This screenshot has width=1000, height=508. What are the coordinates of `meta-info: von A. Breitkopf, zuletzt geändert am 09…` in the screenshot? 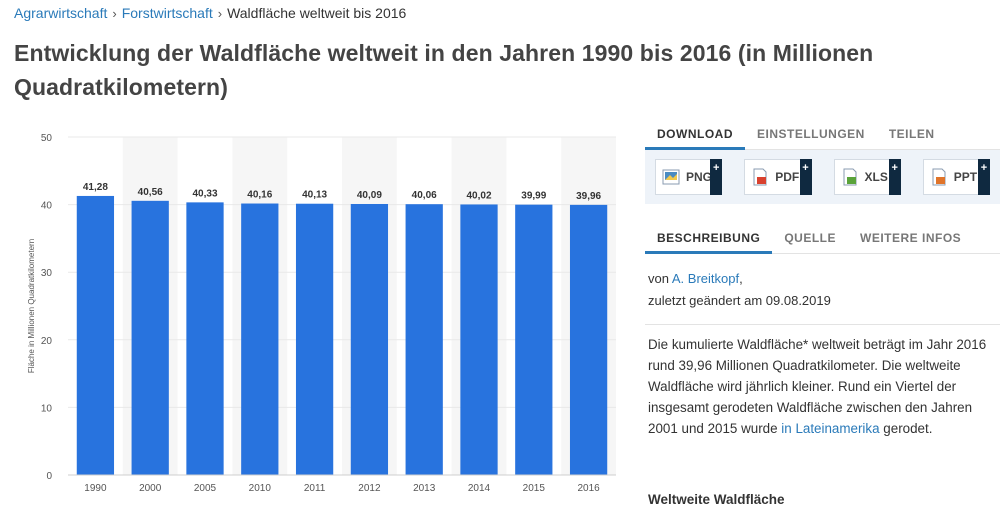 It's located at (822, 283).